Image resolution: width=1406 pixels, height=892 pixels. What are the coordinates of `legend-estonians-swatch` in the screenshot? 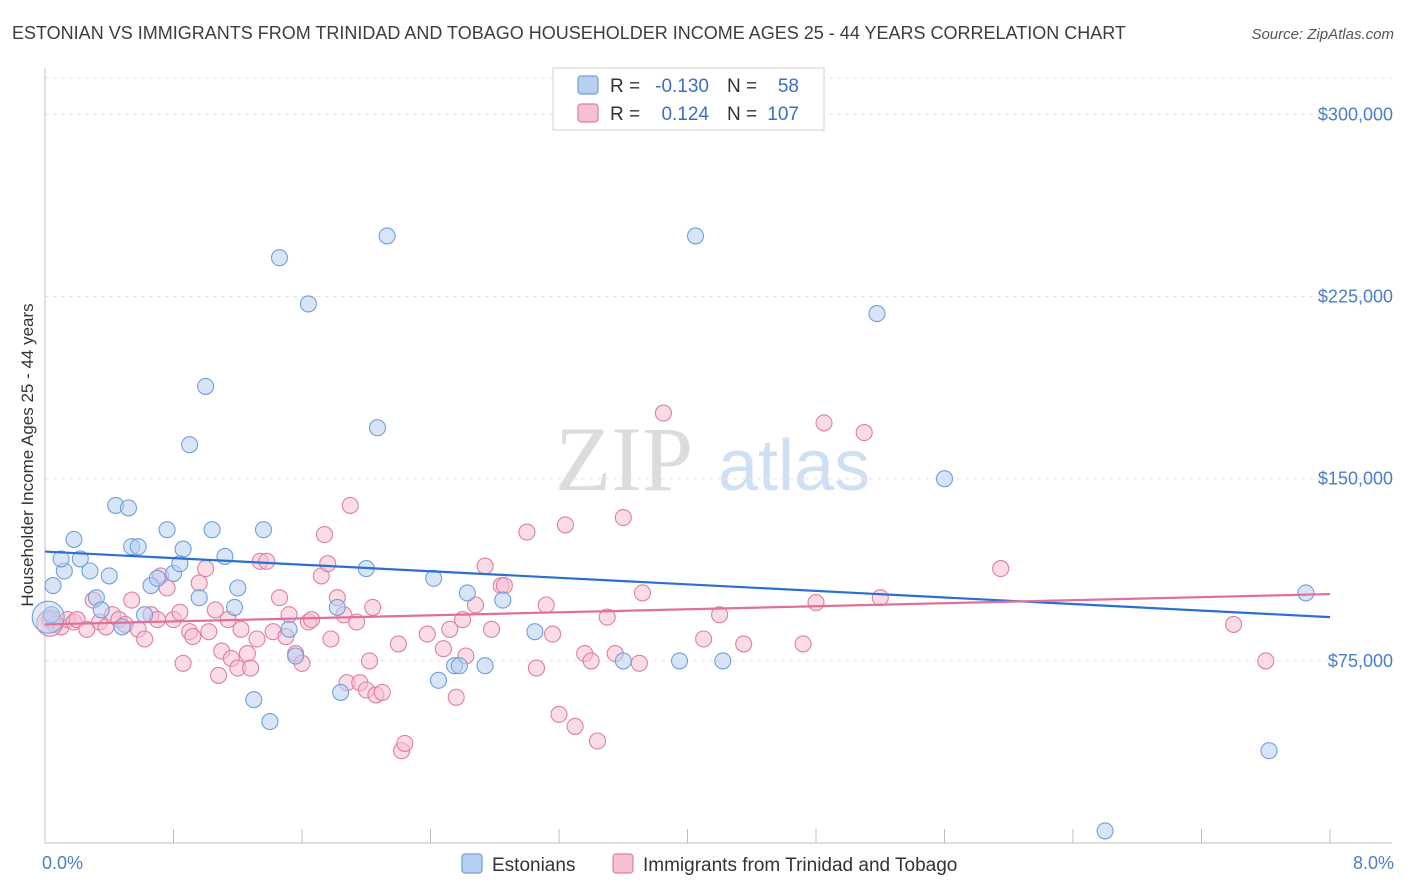 It's located at (588, 85).